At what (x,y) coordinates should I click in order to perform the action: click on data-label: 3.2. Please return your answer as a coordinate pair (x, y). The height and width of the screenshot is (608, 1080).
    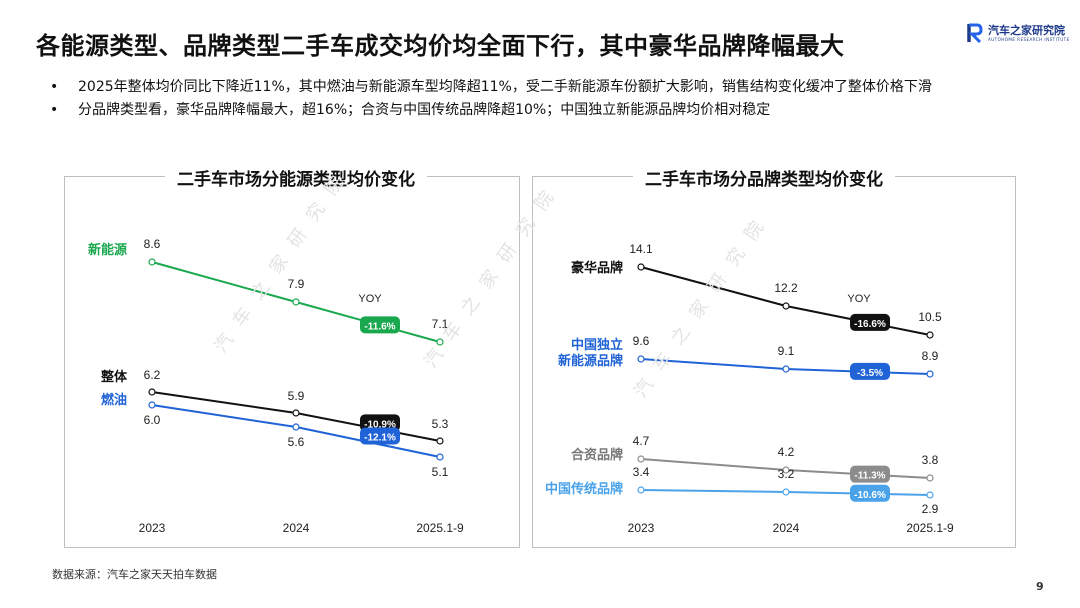
    Looking at the image, I should click on (786, 474).